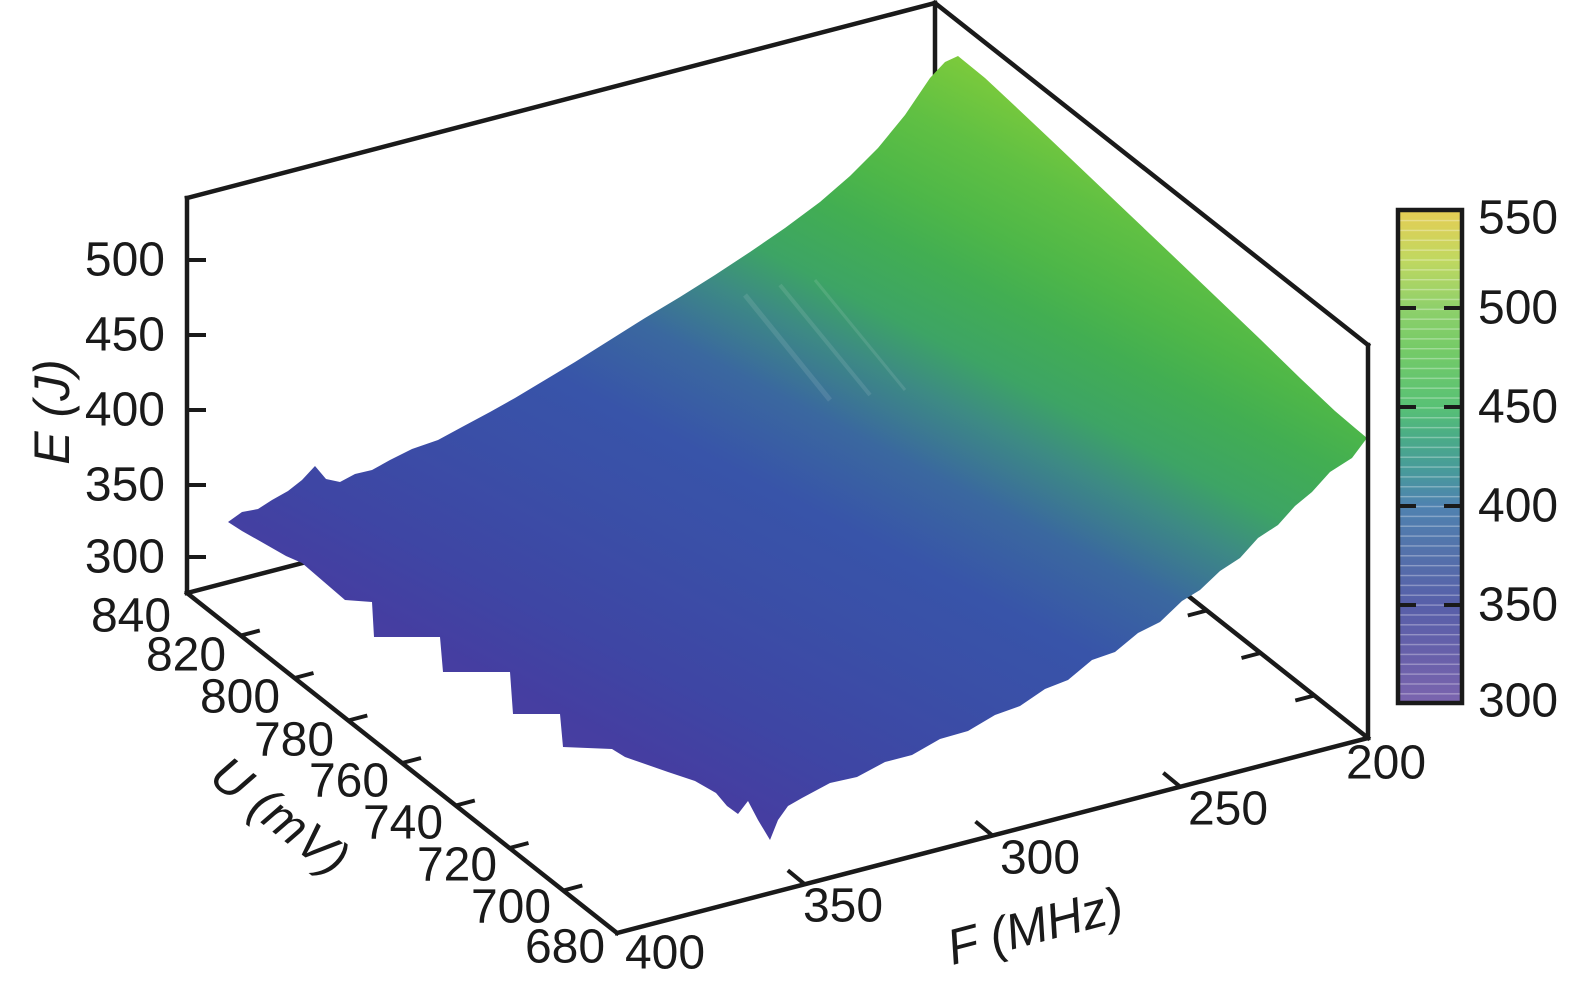 The width and height of the screenshot is (1575, 994). Describe the element at coordinates (457, 865) in the screenshot. I see `u-tick-label: 720` at that location.